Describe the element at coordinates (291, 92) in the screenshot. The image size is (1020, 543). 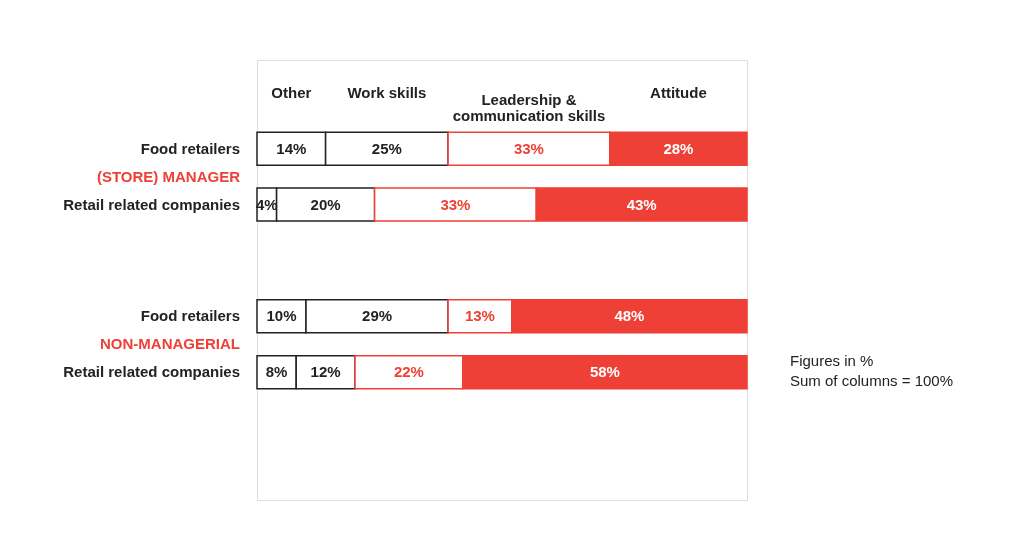
I see `text: Other` at that location.